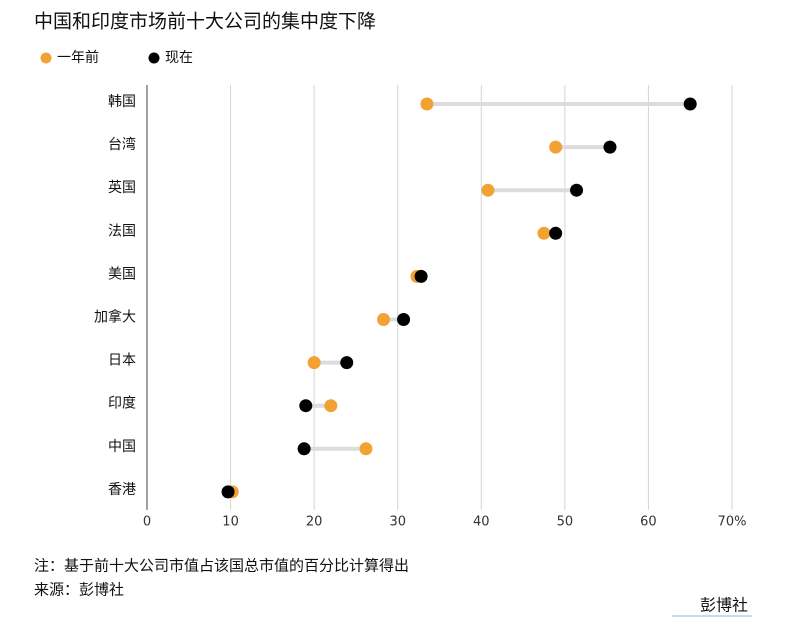 The height and width of the screenshot is (621, 800). What do you see at coordinates (314, 522) in the screenshot?
I see `x-tick-label: 20` at bounding box center [314, 522].